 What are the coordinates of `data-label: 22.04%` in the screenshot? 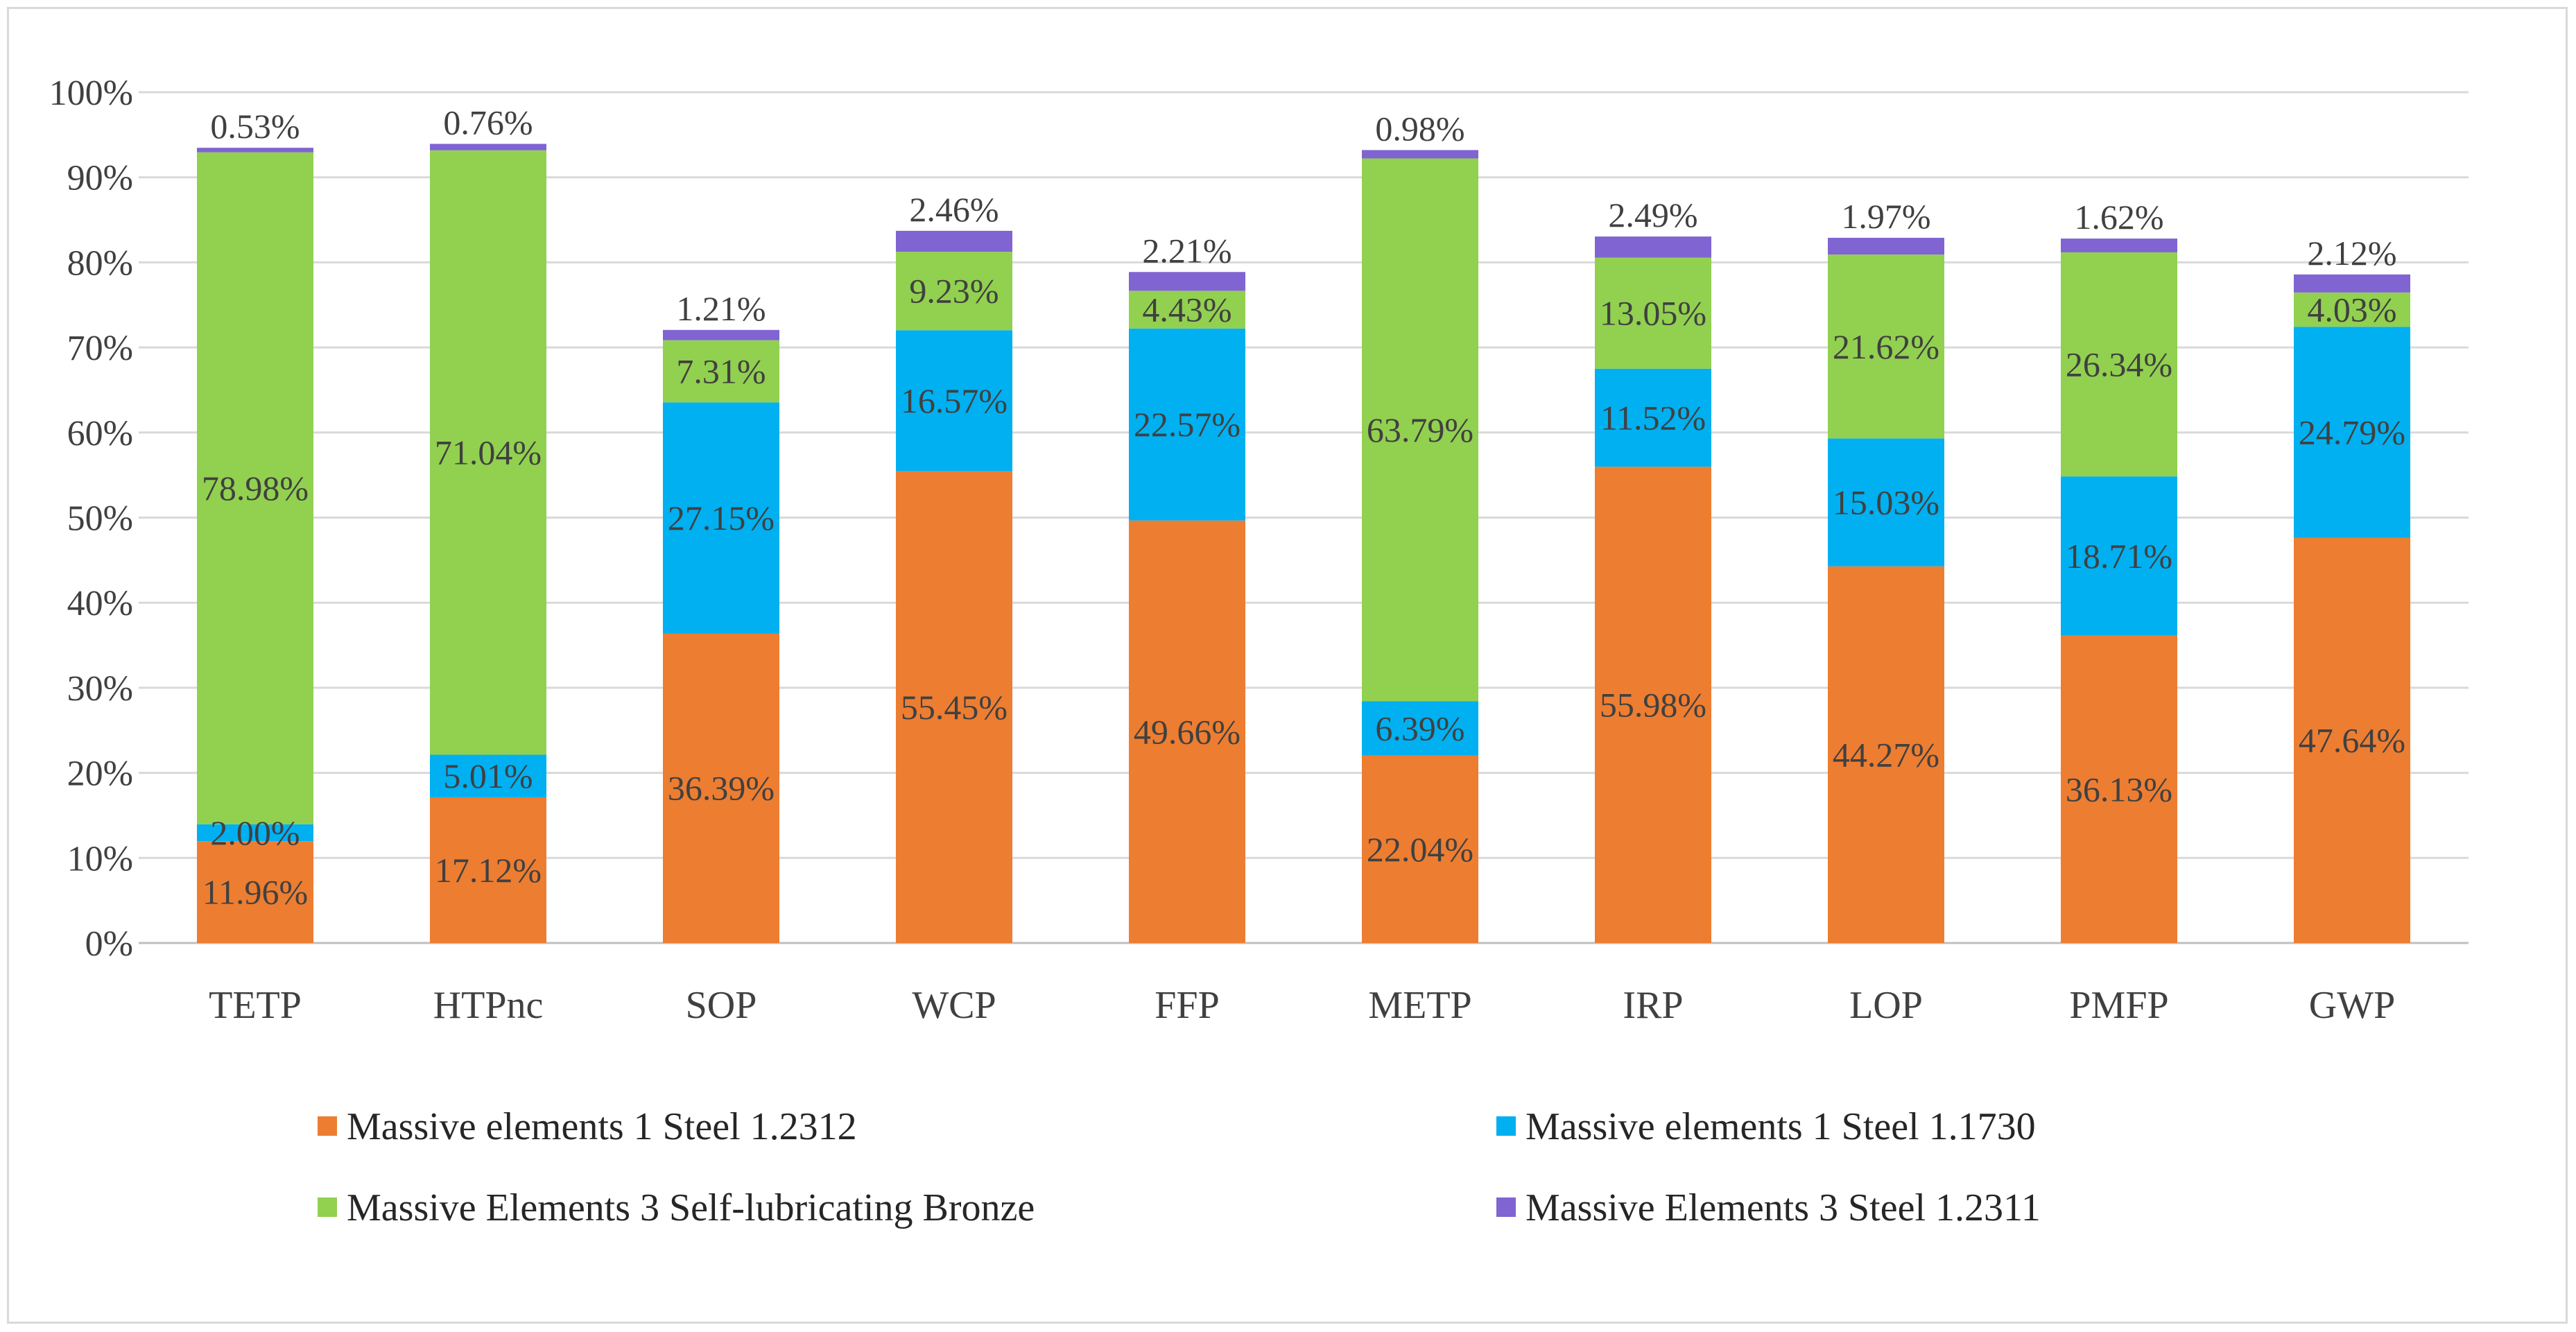 It's located at (1420, 850).